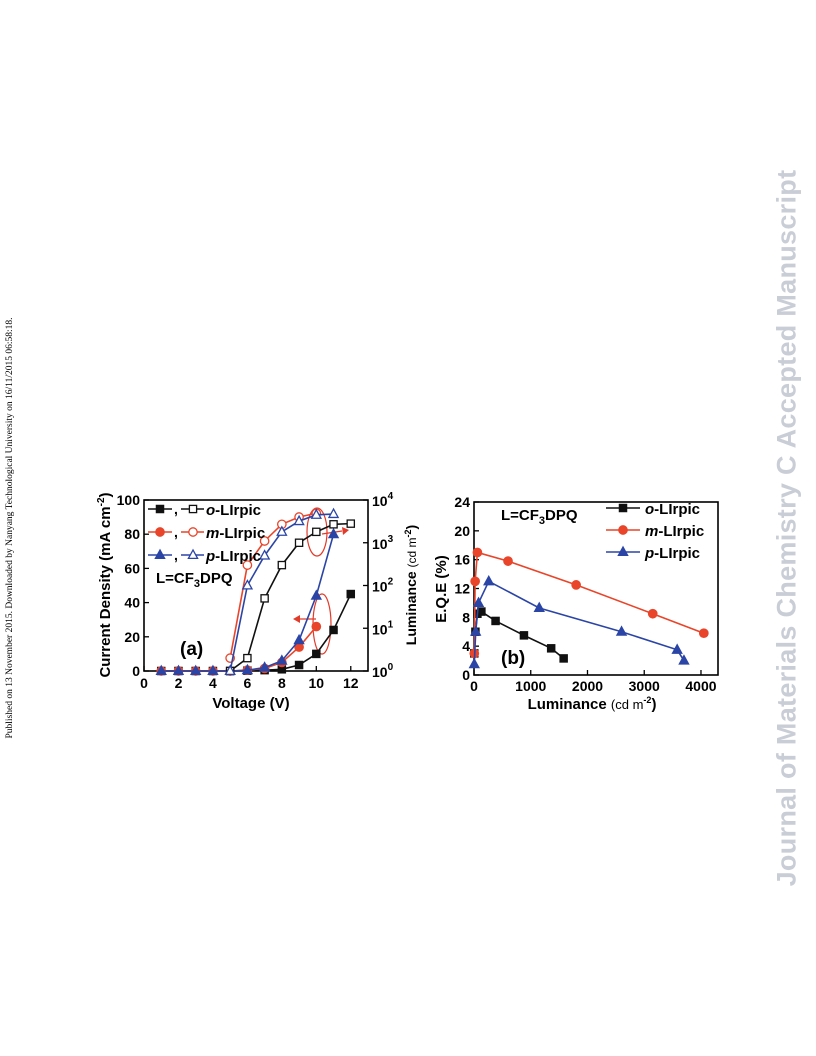  Describe the element at coordinates (672, 553) in the screenshot. I see `legend-b-label: p-LIrpic` at that location.